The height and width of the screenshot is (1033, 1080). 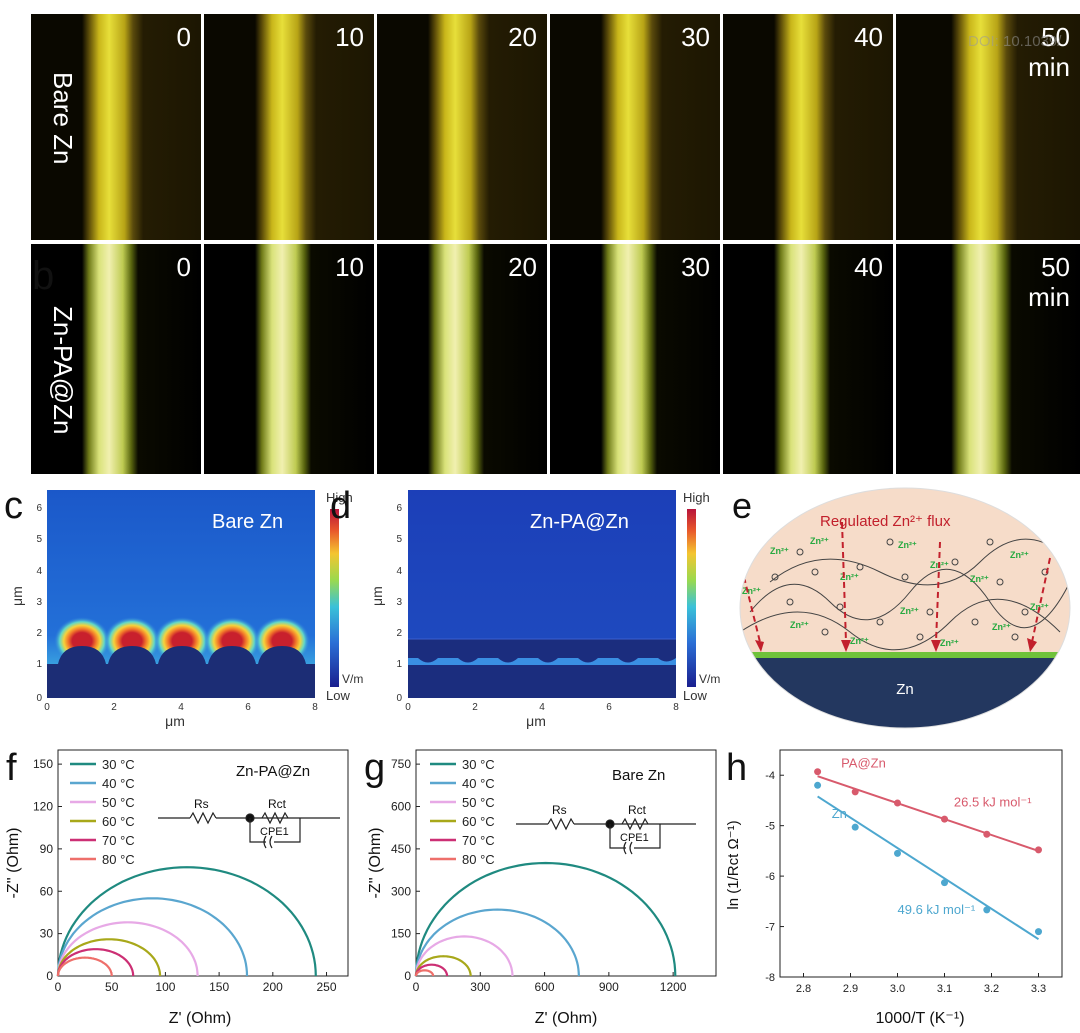 What do you see at coordinates (277, 804) in the screenshot?
I see `circuit-rct: Rct` at bounding box center [277, 804].